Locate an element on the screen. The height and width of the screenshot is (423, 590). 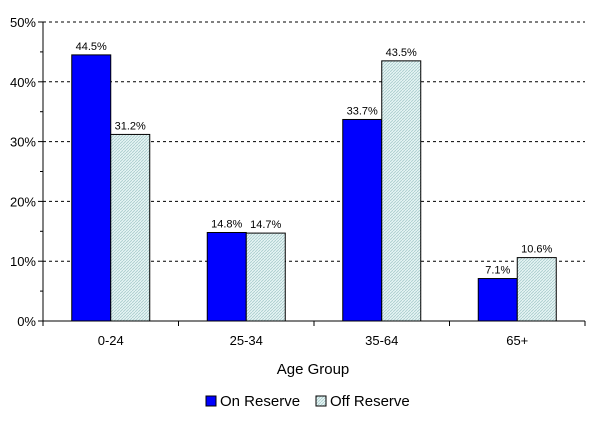
x-tick-label: 35-64 is located at coordinates (381, 340).